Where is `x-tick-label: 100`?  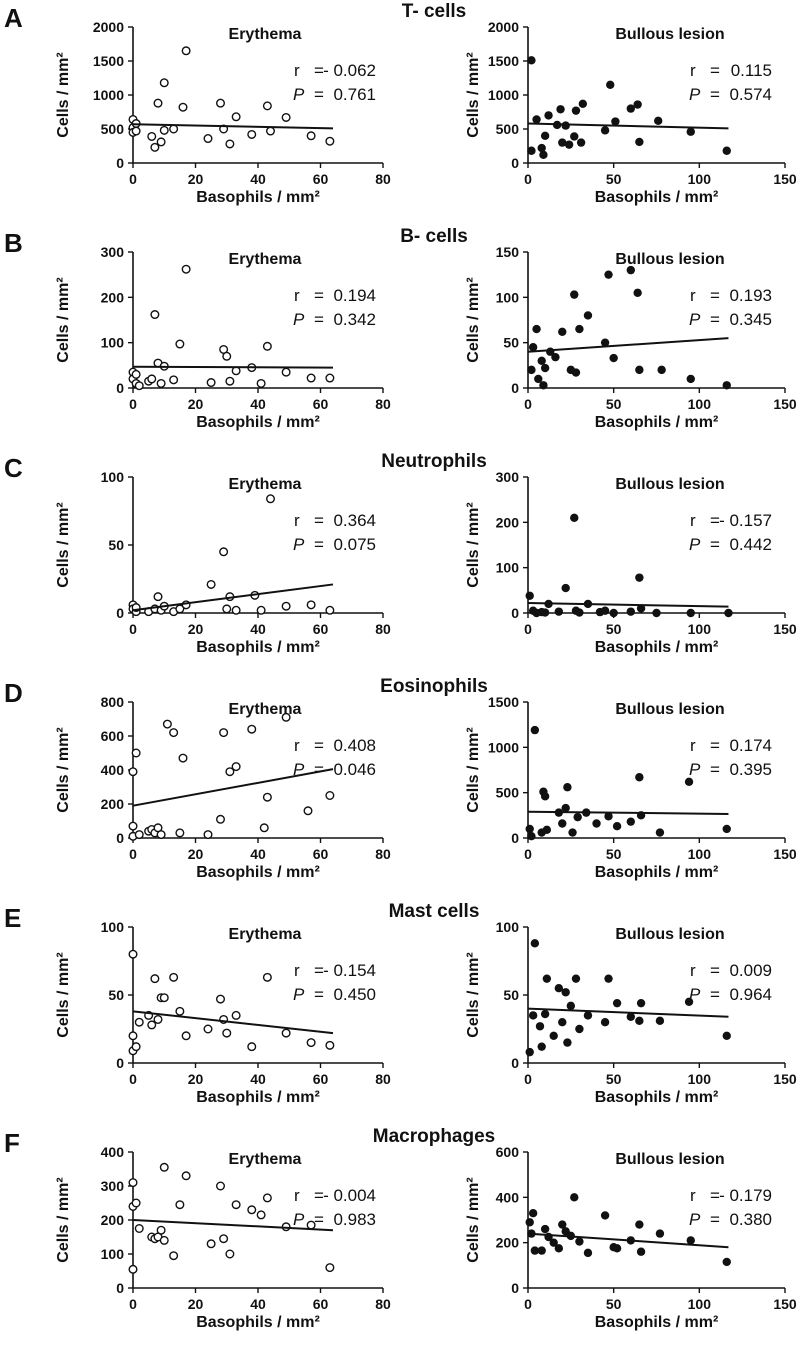
x-tick-label: 100 is located at coordinates (700, 404).